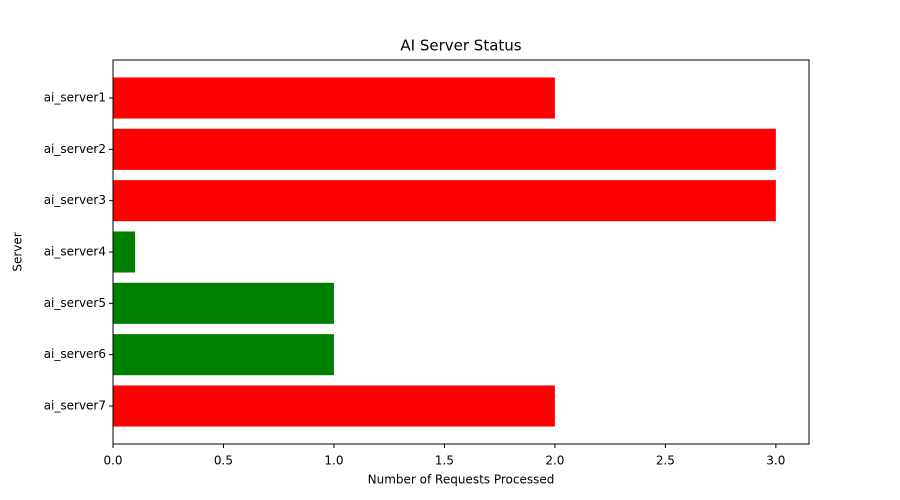 Image resolution: width=900 pixels, height=500 pixels. What do you see at coordinates (112, 461) in the screenshot?
I see `x-tick-label: 0.0` at bounding box center [112, 461].